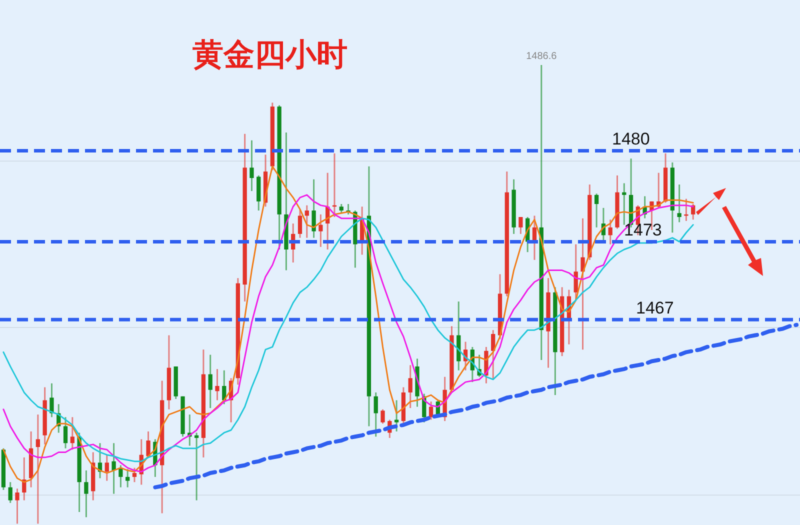  What do you see at coordinates (655, 308) in the screenshot?
I see `ref-line-label: 1467` at bounding box center [655, 308].